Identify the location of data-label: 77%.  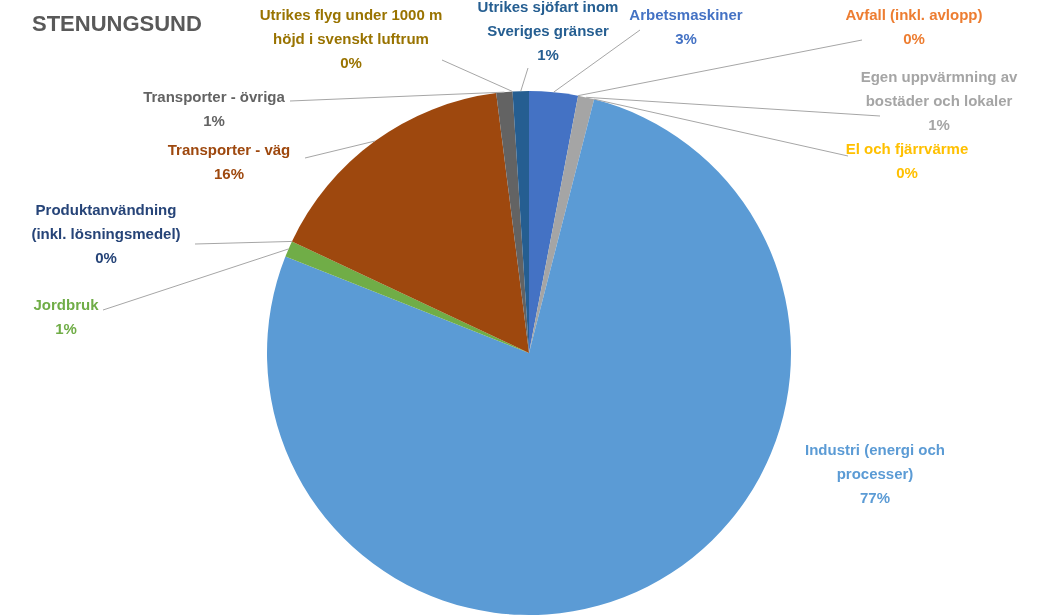
(875, 497).